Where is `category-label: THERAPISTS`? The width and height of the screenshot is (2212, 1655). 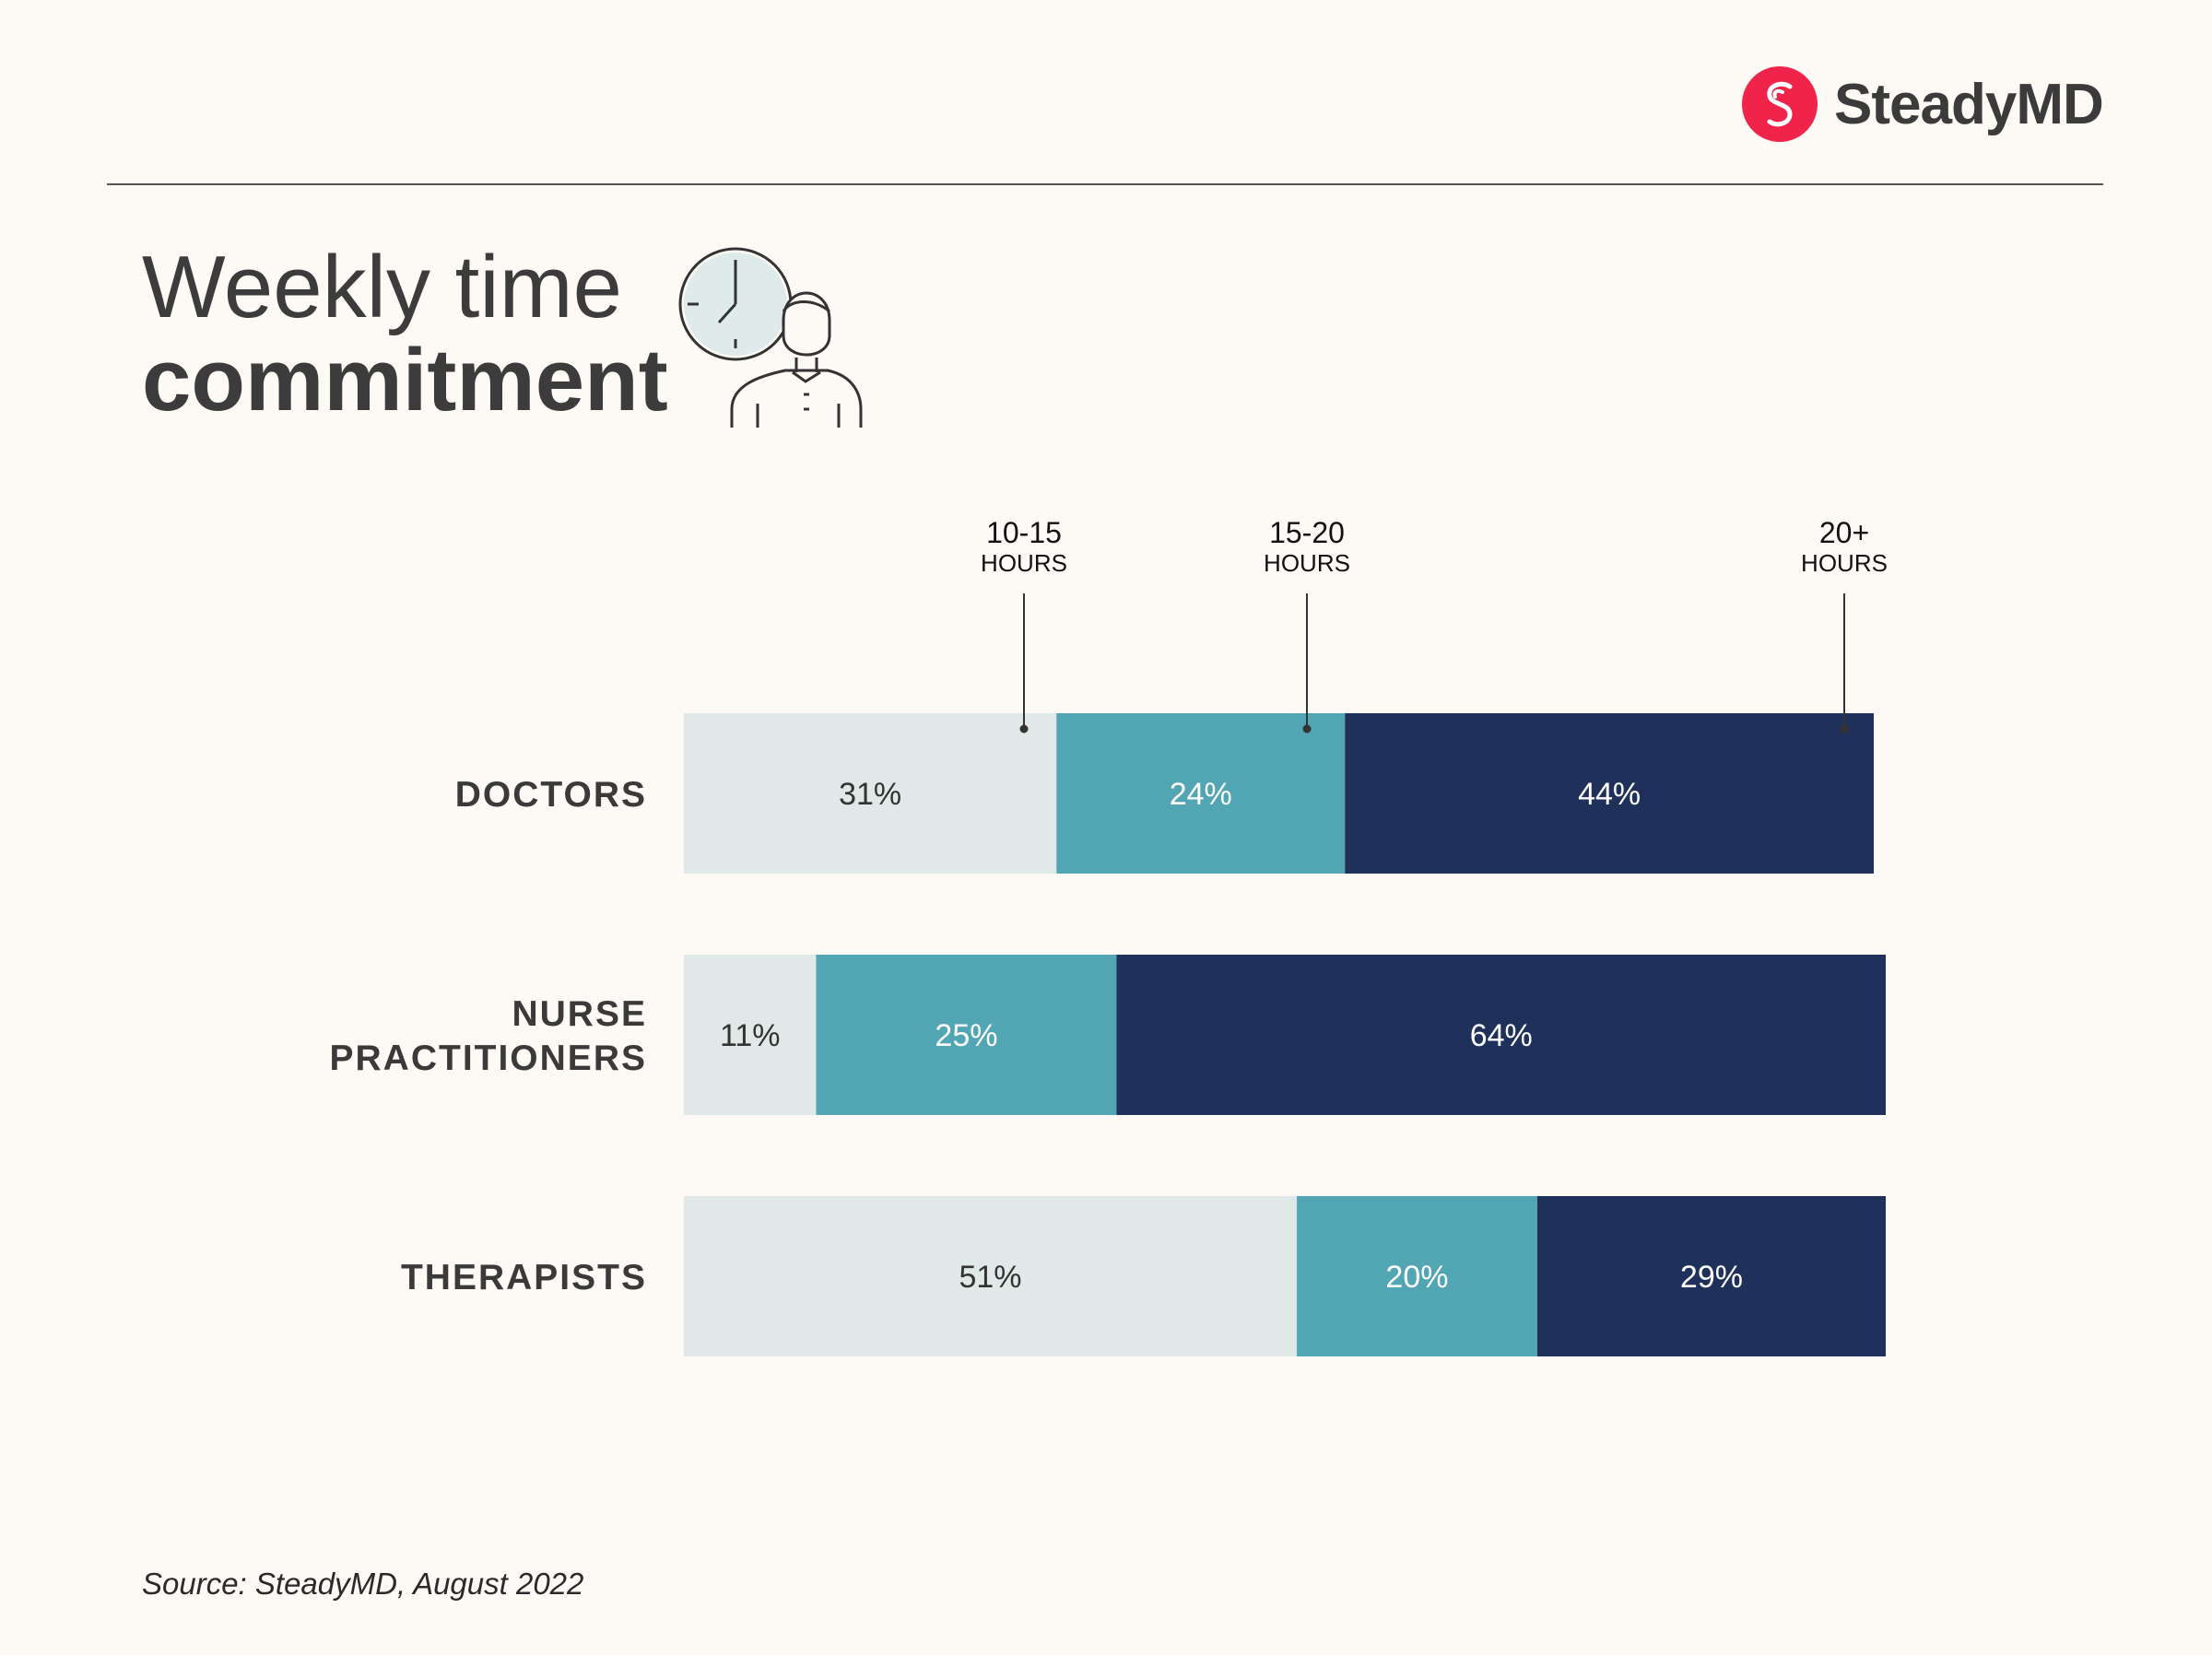
category-label: THERAPISTS is located at coordinates (524, 1277).